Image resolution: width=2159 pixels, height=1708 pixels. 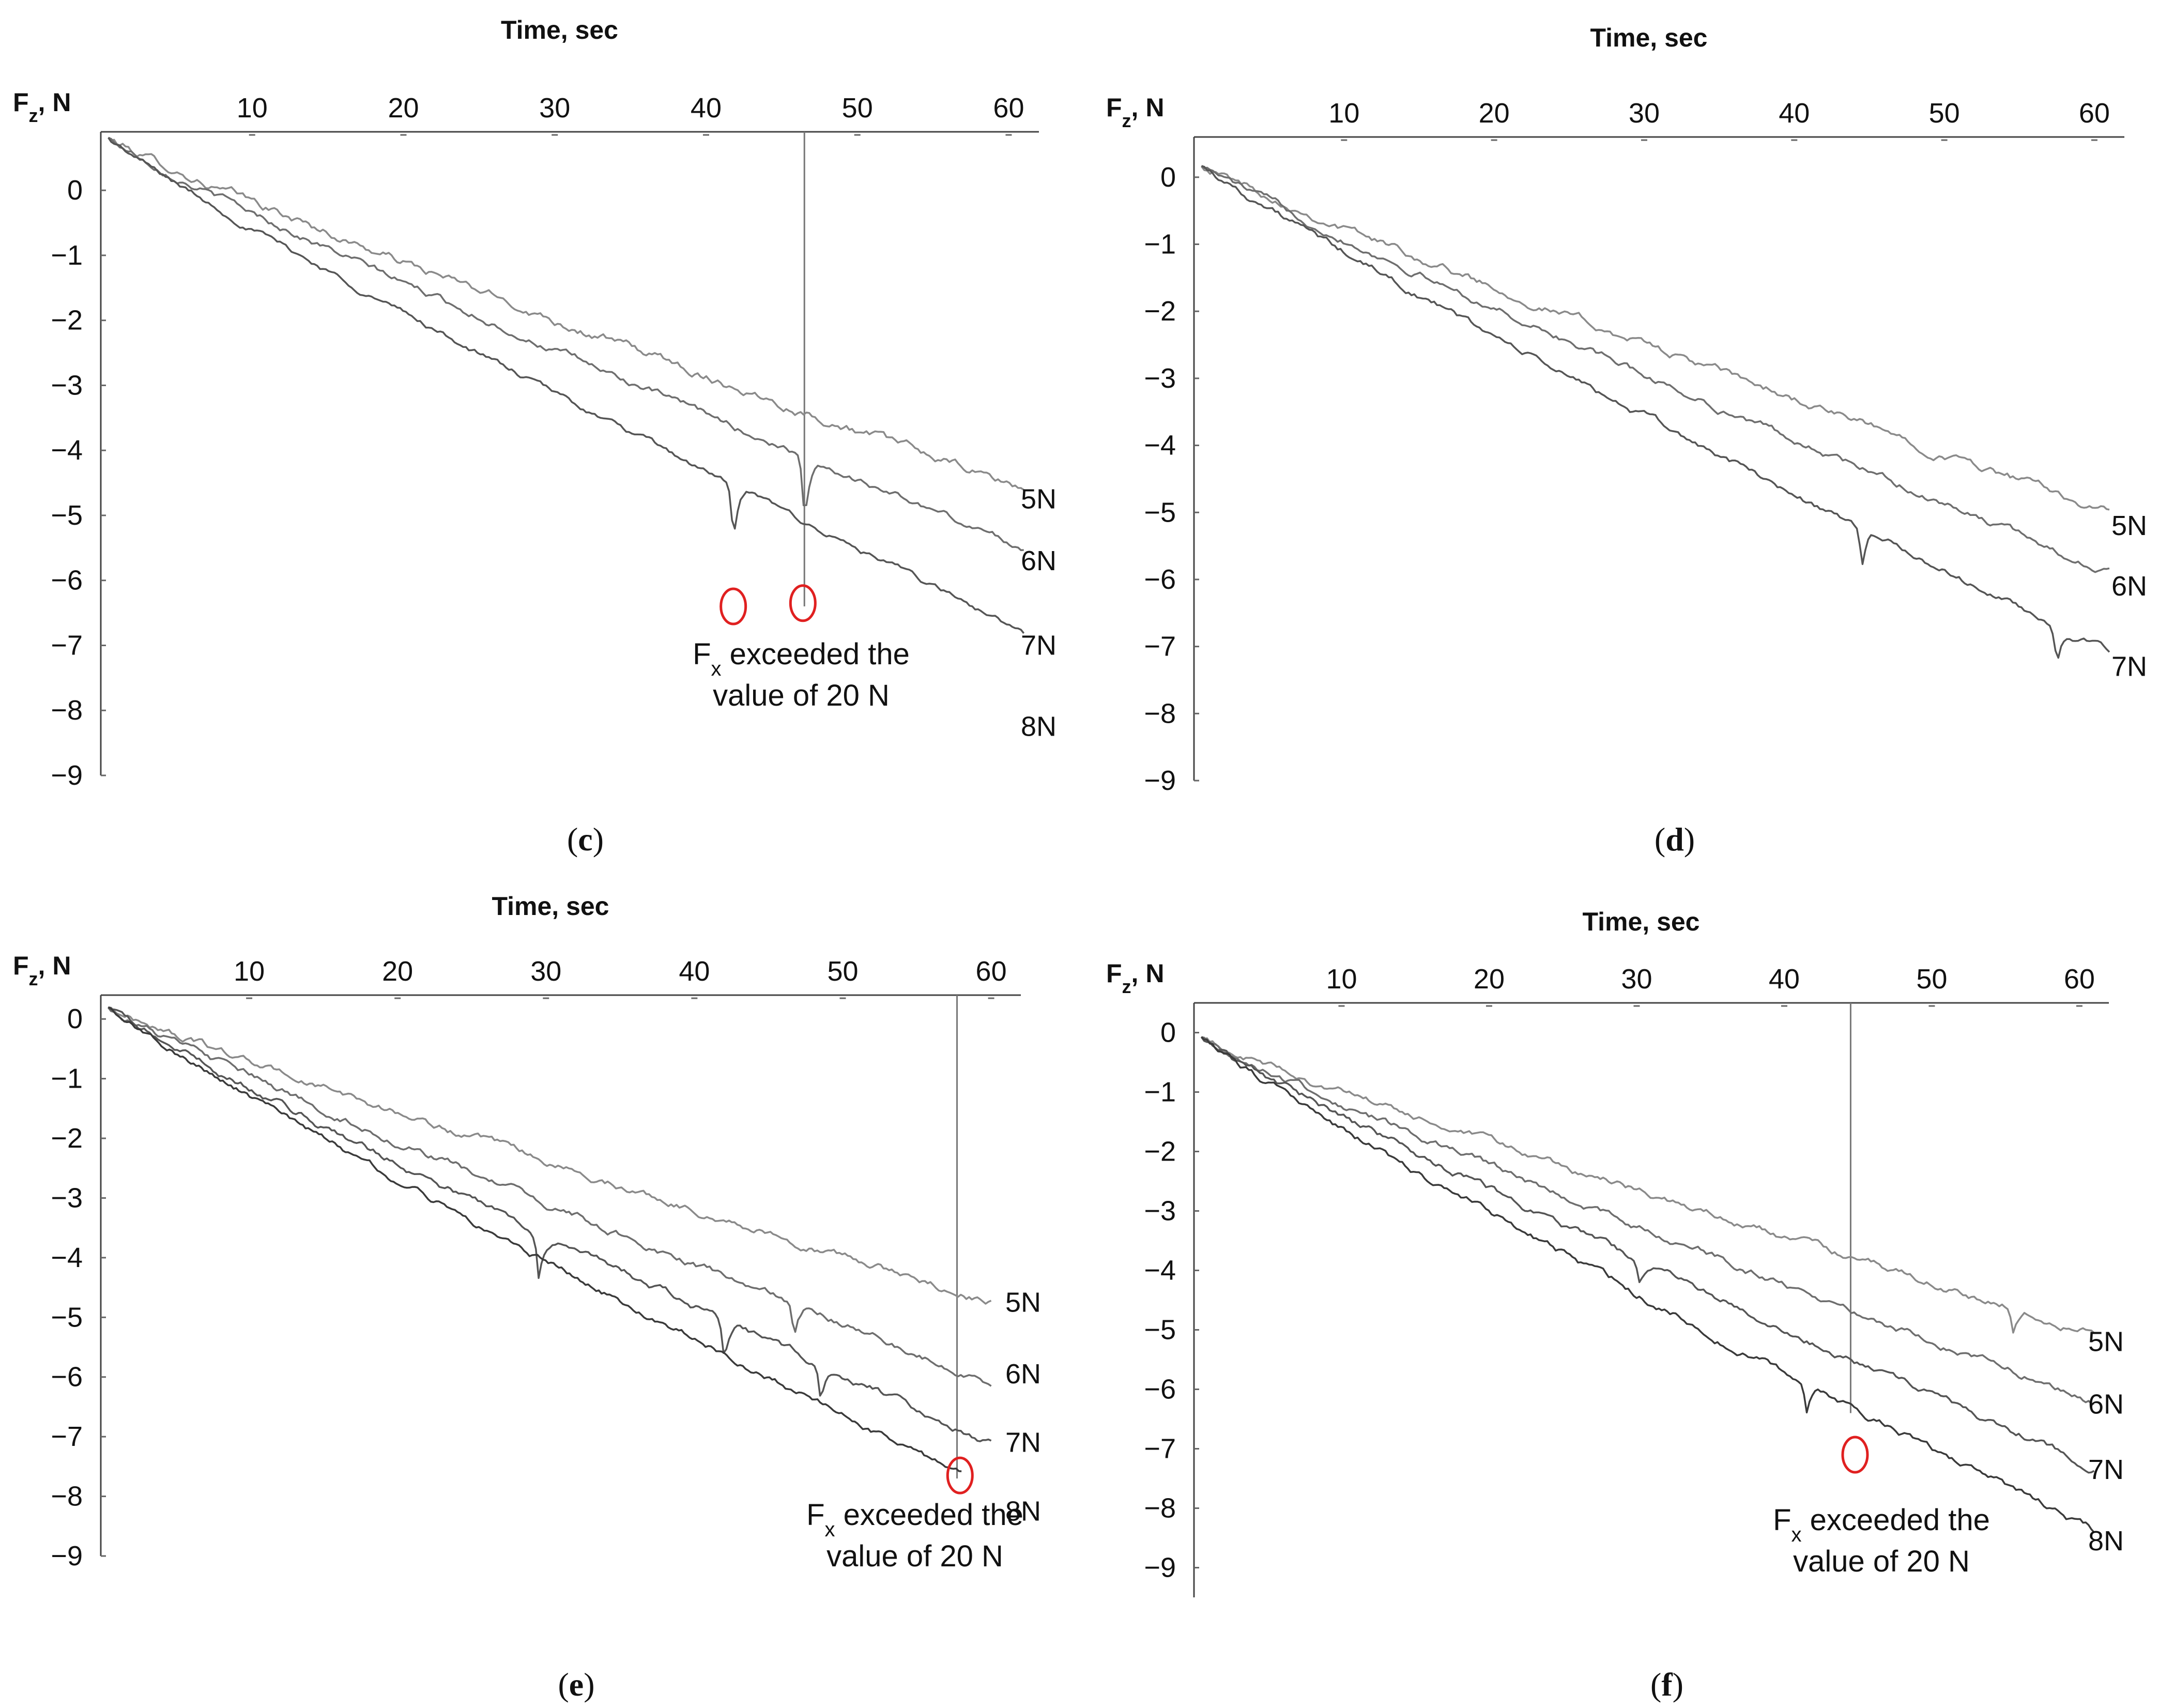 I want to click on panel-caption: (f), so click(x=1666, y=1684).